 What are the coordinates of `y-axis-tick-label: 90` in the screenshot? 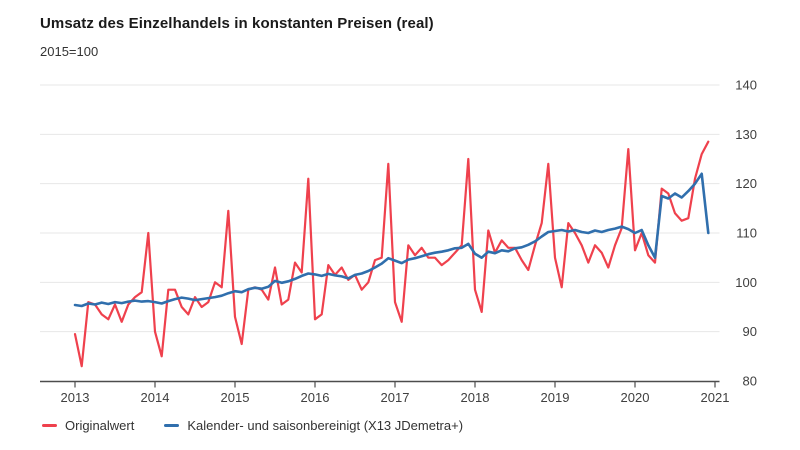 It's located at (750, 331).